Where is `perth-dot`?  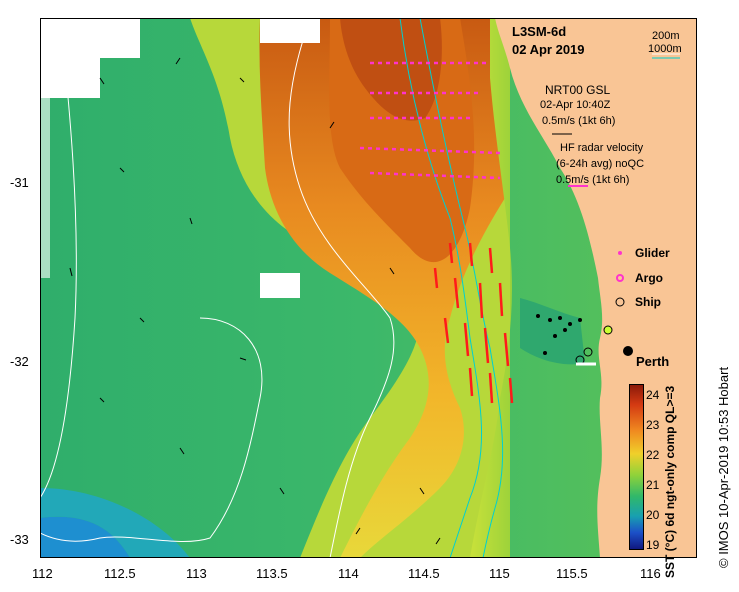 perth-dot is located at coordinates (628, 351).